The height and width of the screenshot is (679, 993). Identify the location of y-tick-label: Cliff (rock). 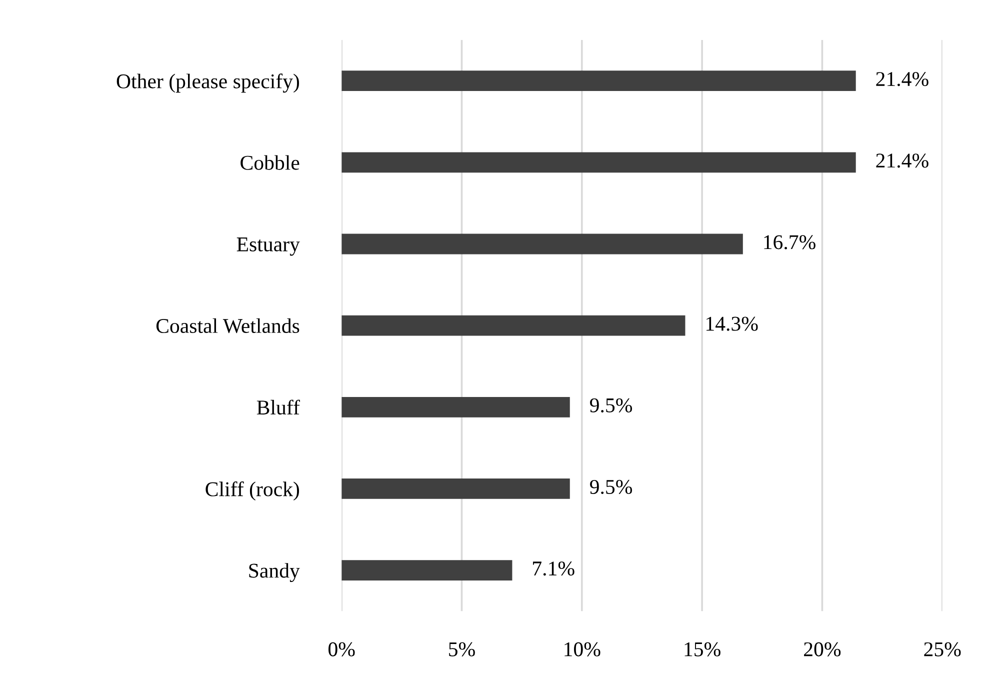
(253, 491).